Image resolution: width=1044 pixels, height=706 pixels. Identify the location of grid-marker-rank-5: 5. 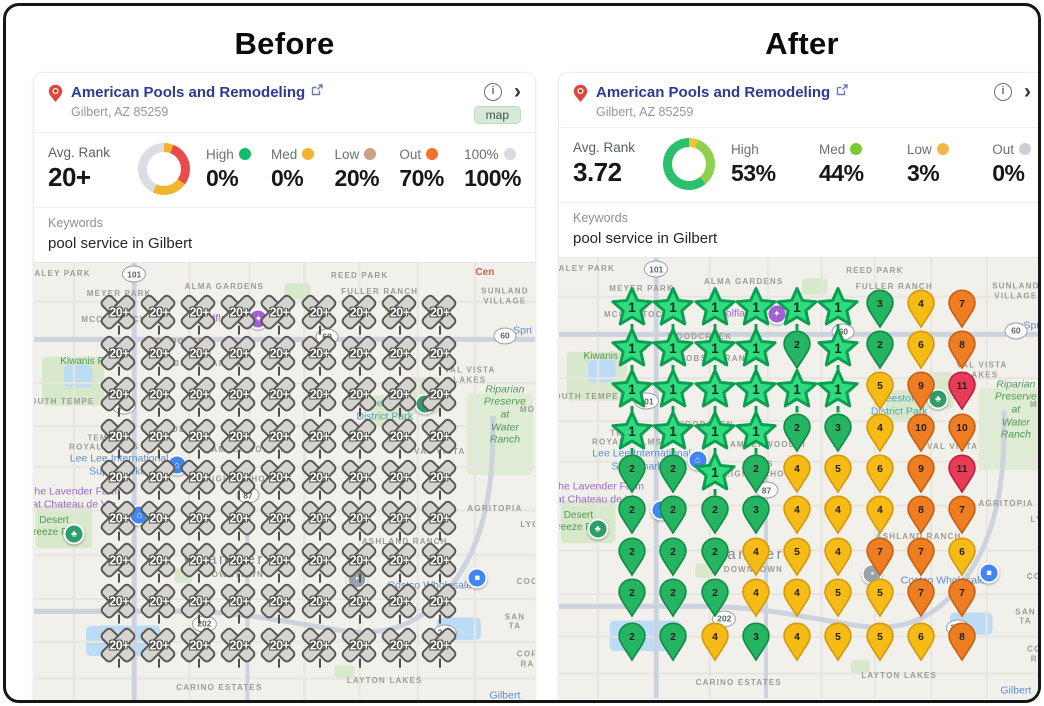
(879, 598).